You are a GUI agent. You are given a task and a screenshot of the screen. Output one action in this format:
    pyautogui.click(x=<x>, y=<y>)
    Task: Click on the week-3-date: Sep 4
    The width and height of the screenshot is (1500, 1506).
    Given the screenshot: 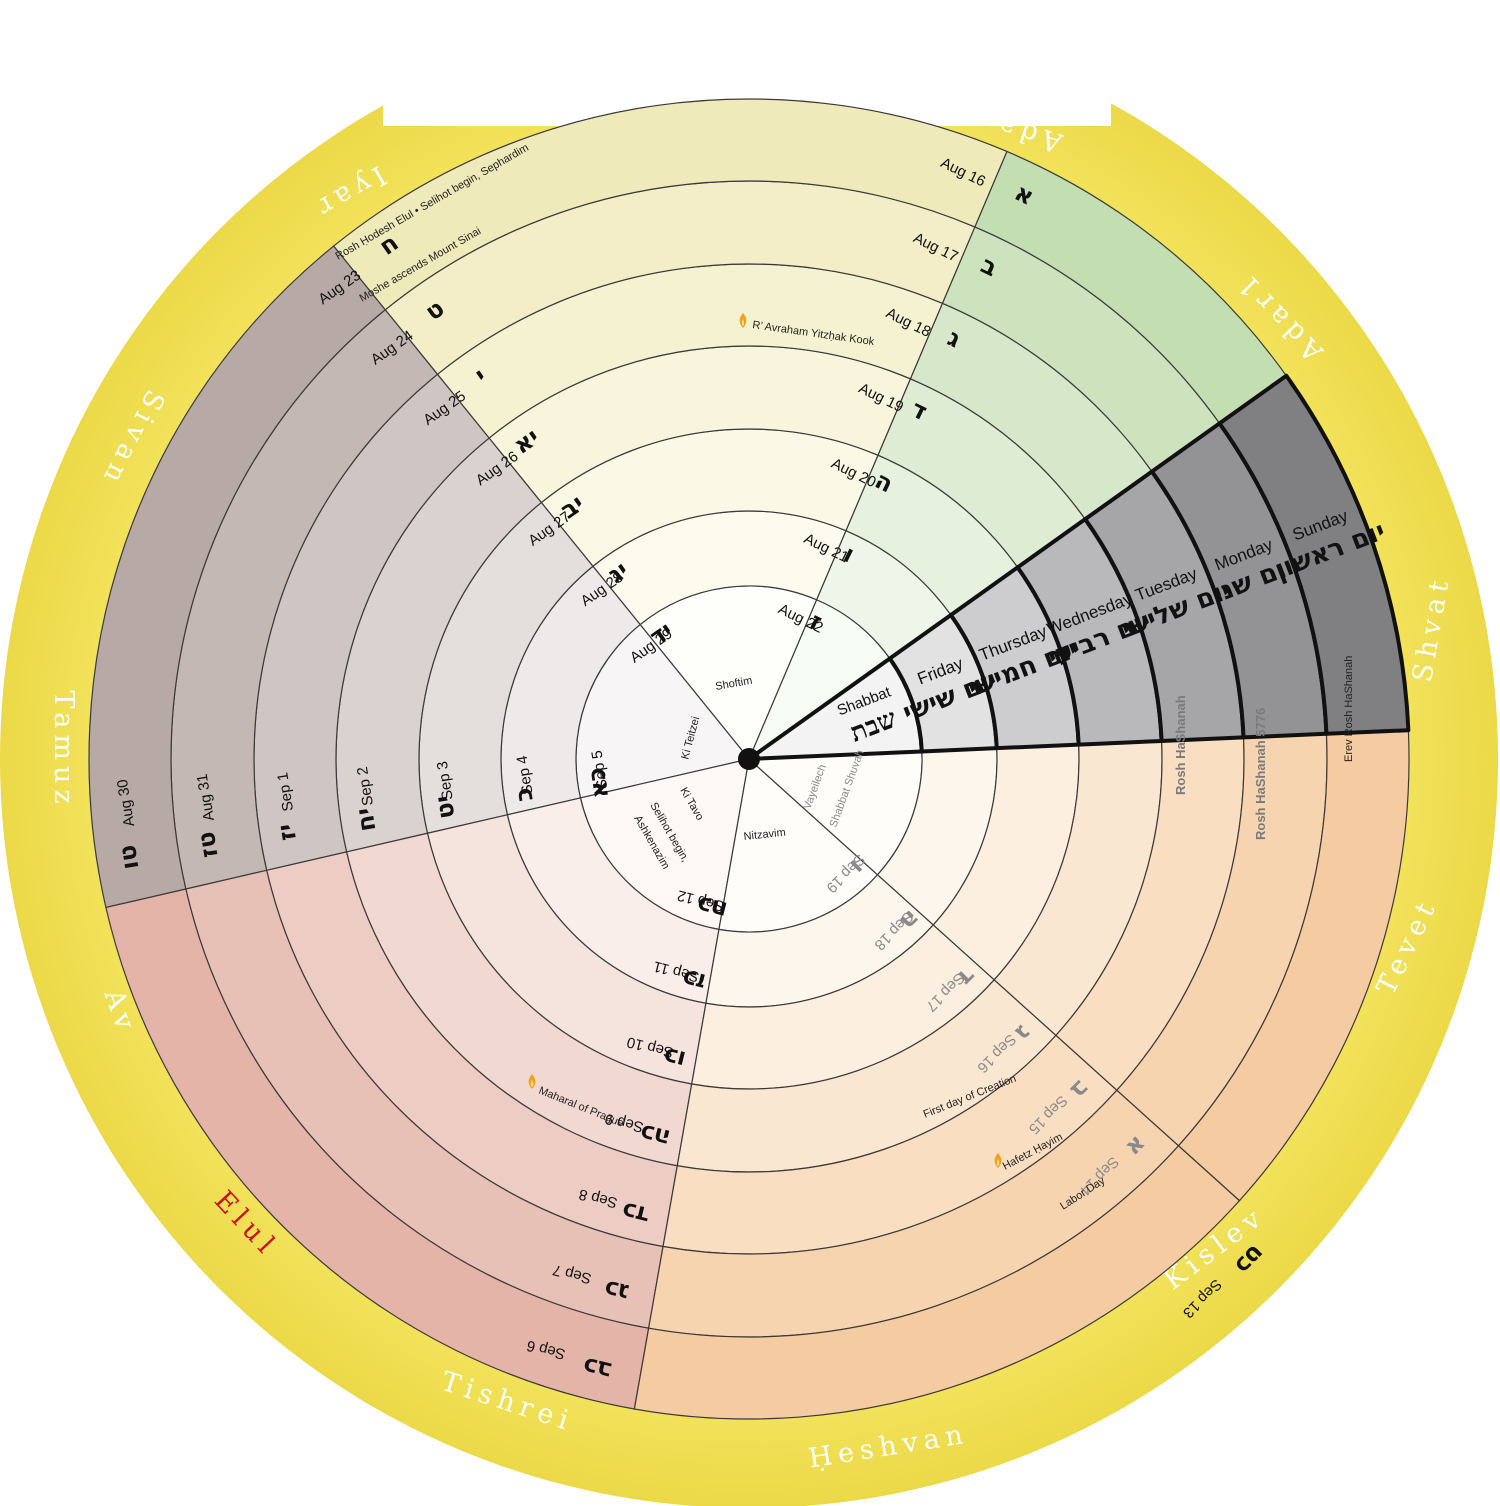 What is the action you would take?
    pyautogui.click(x=525, y=774)
    